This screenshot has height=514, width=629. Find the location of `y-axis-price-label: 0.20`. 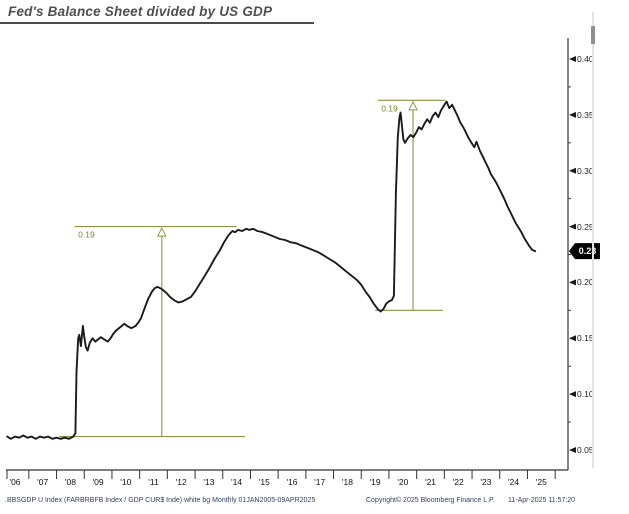

y-axis-price-label: 0.20 is located at coordinates (585, 282).